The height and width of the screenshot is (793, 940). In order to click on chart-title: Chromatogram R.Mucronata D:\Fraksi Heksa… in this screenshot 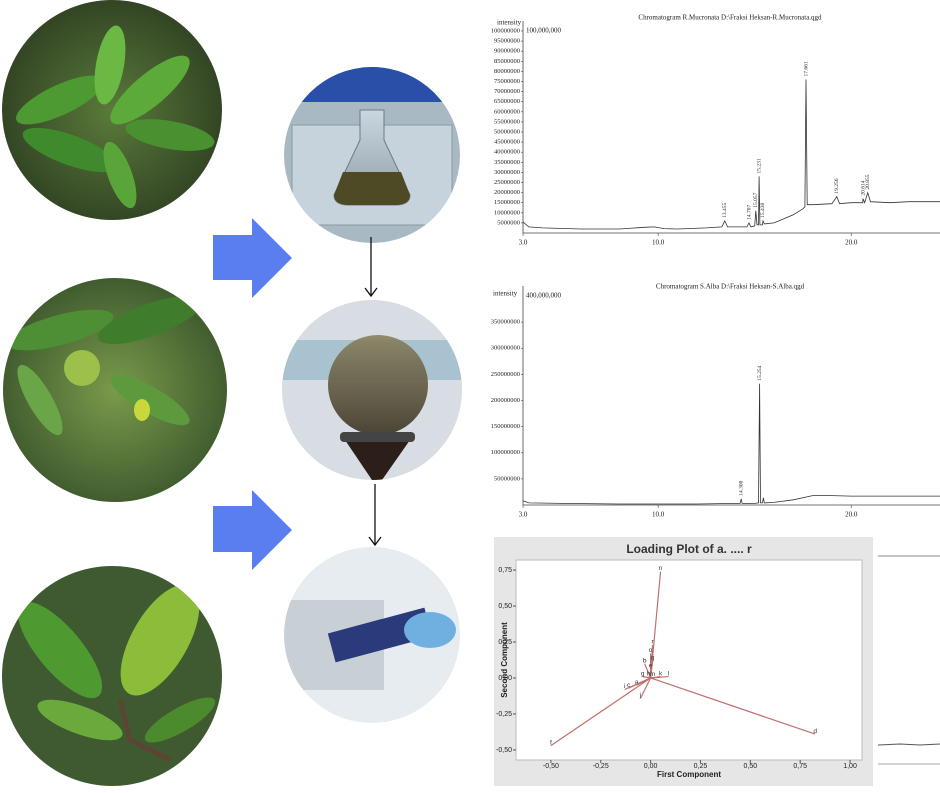, I will do `click(730, 18)`.